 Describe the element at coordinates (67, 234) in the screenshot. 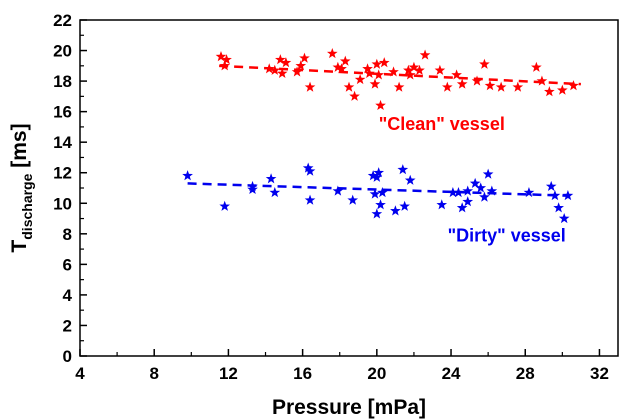

I see `y-tick-label-4: 8` at that location.